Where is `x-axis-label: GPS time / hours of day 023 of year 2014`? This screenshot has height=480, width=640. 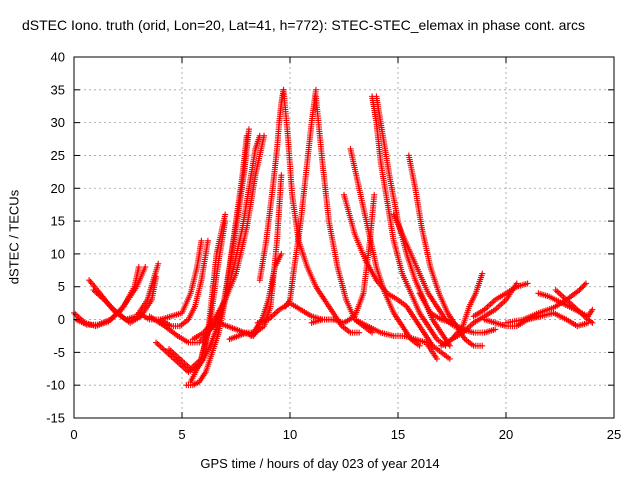
x-axis-label: GPS time / hours of day 023 of year 2014 is located at coordinates (320, 463).